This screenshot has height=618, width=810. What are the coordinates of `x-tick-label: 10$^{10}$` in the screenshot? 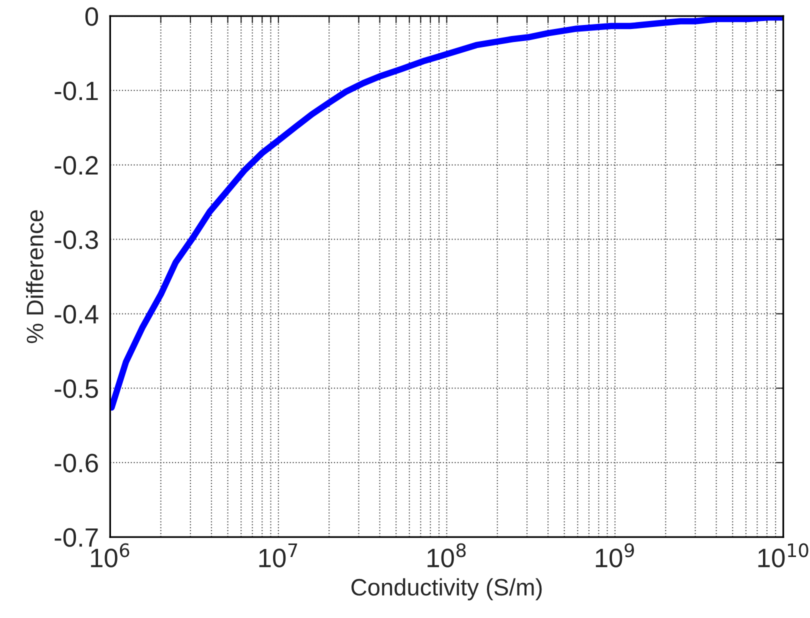 It's located at (783, 555).